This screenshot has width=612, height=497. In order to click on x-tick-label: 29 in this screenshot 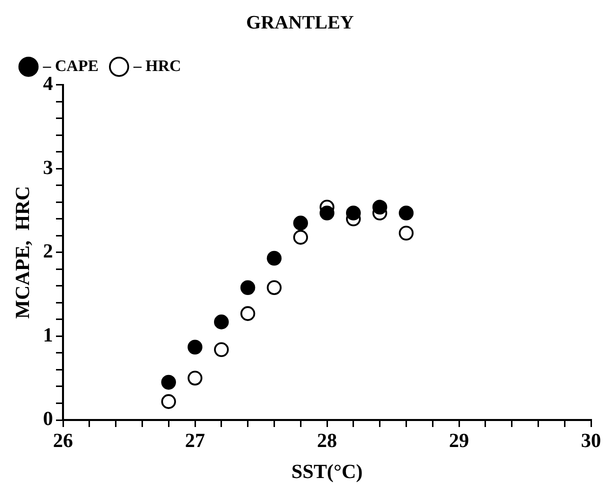, I will do `click(459, 441)`.